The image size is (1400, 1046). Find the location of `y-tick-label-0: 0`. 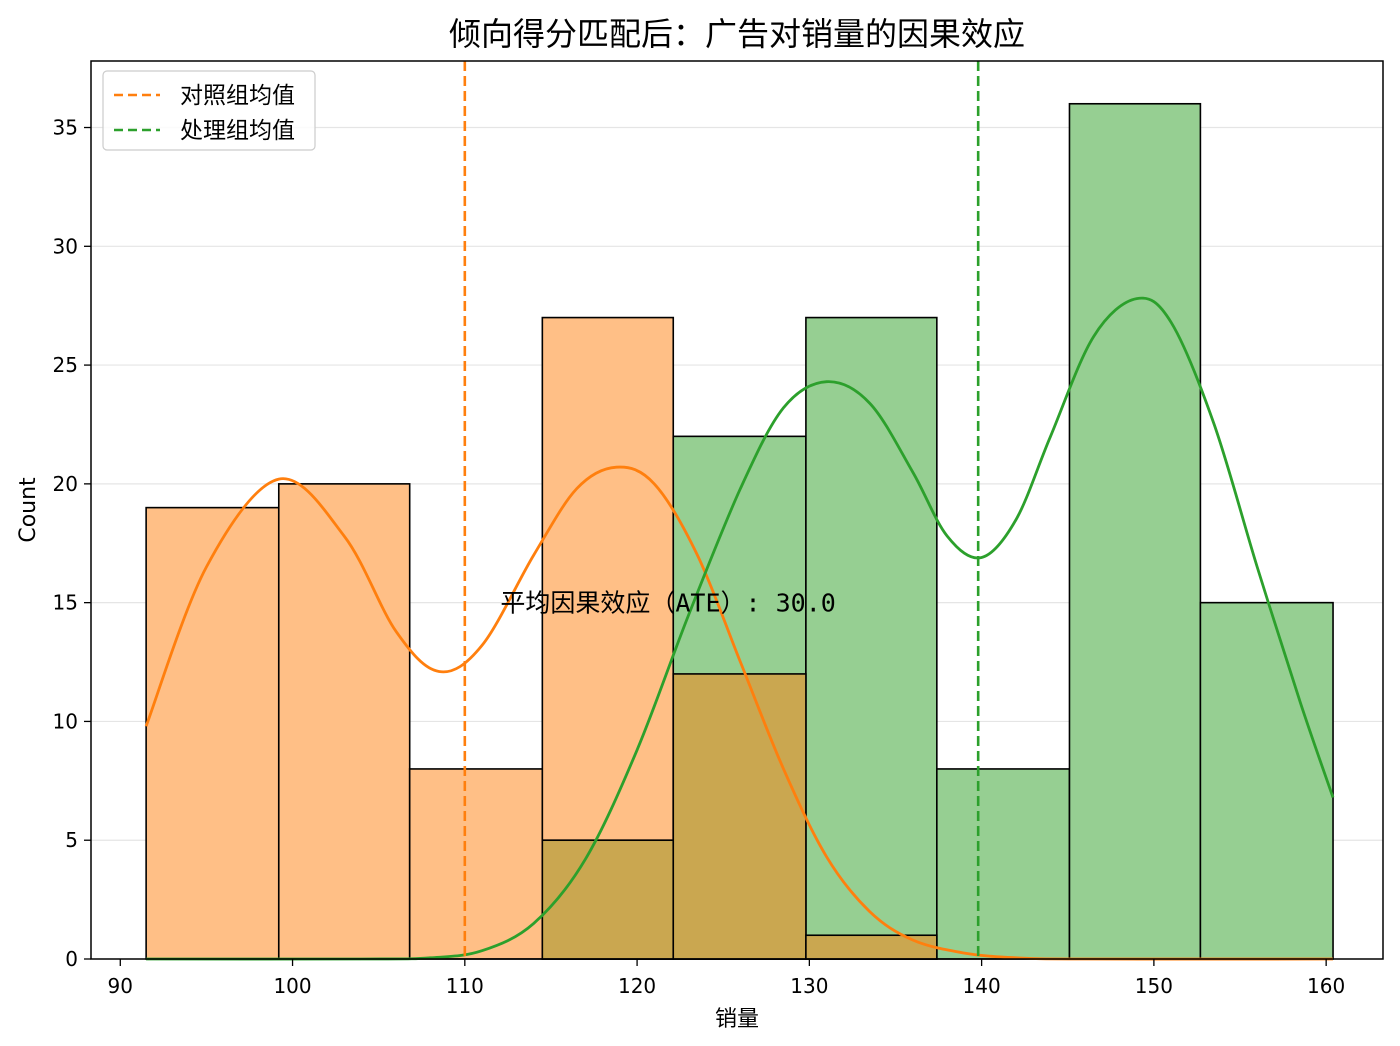

y-tick-label-0: 0 is located at coordinates (71, 959).